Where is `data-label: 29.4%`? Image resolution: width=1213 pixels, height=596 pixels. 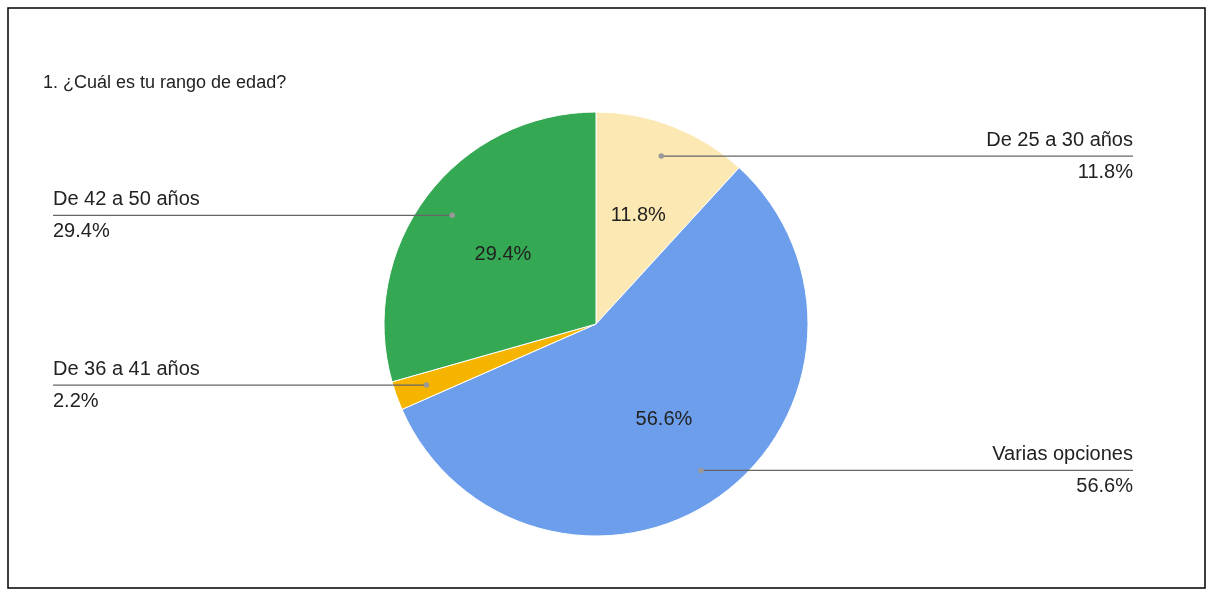 data-label: 29.4% is located at coordinates (503, 252).